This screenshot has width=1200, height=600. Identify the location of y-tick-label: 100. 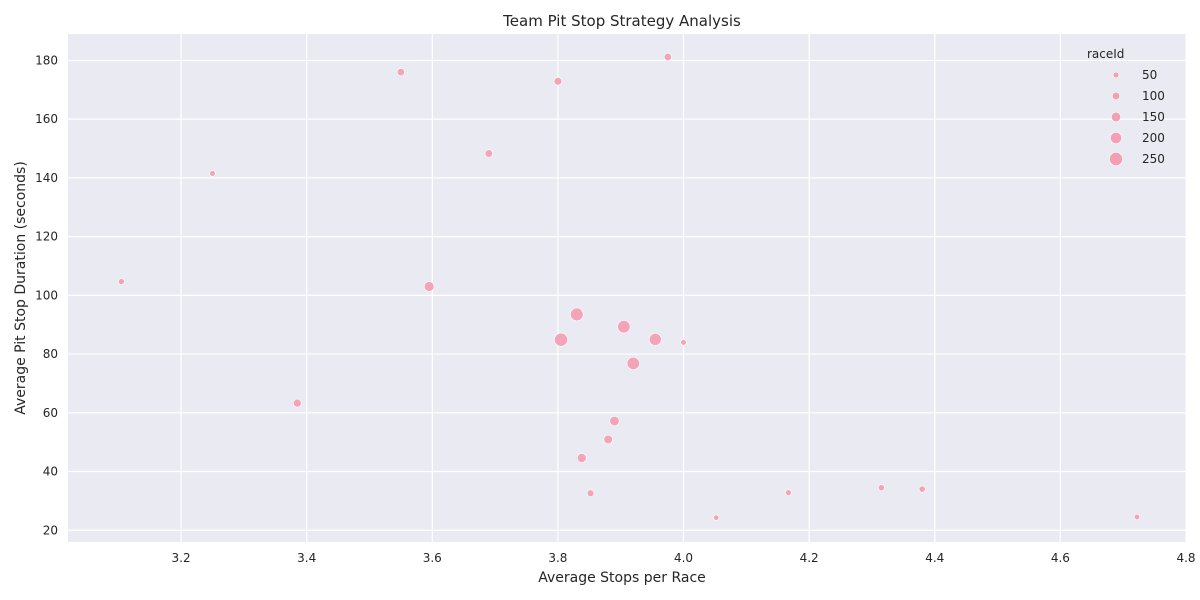
(46, 295).